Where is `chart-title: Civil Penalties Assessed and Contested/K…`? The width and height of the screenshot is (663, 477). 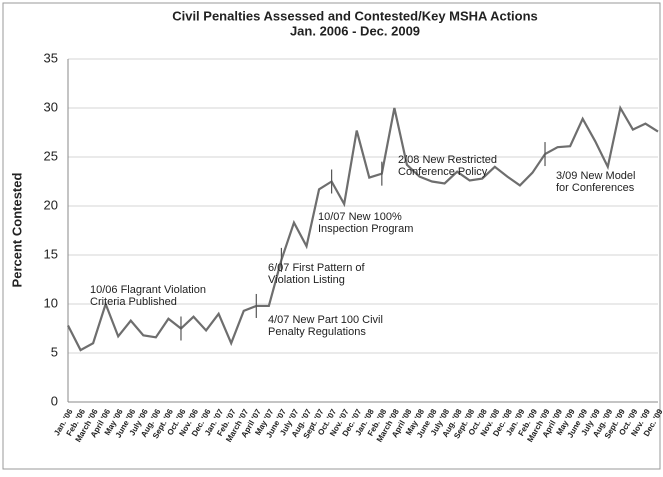
chart-title: Civil Penalties Assessed and Contested/K… is located at coordinates (355, 15).